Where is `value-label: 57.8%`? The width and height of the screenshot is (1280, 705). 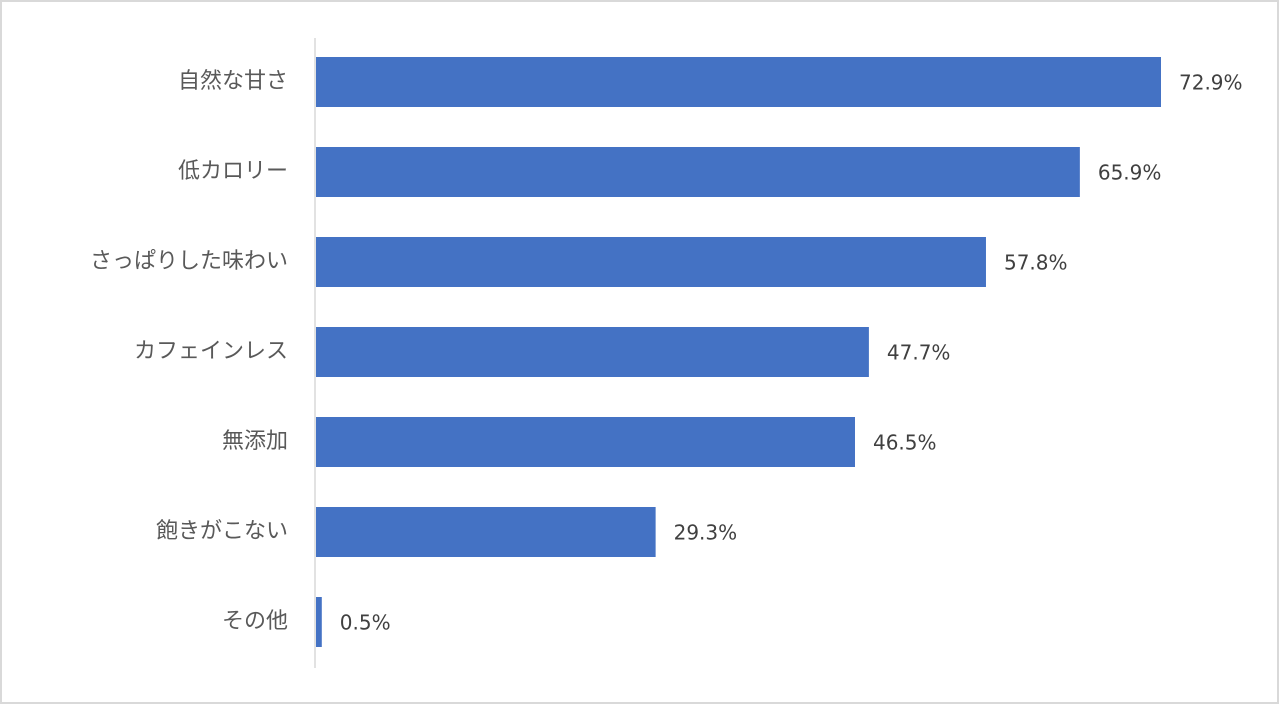 value-label: 57.8% is located at coordinates (1036, 263).